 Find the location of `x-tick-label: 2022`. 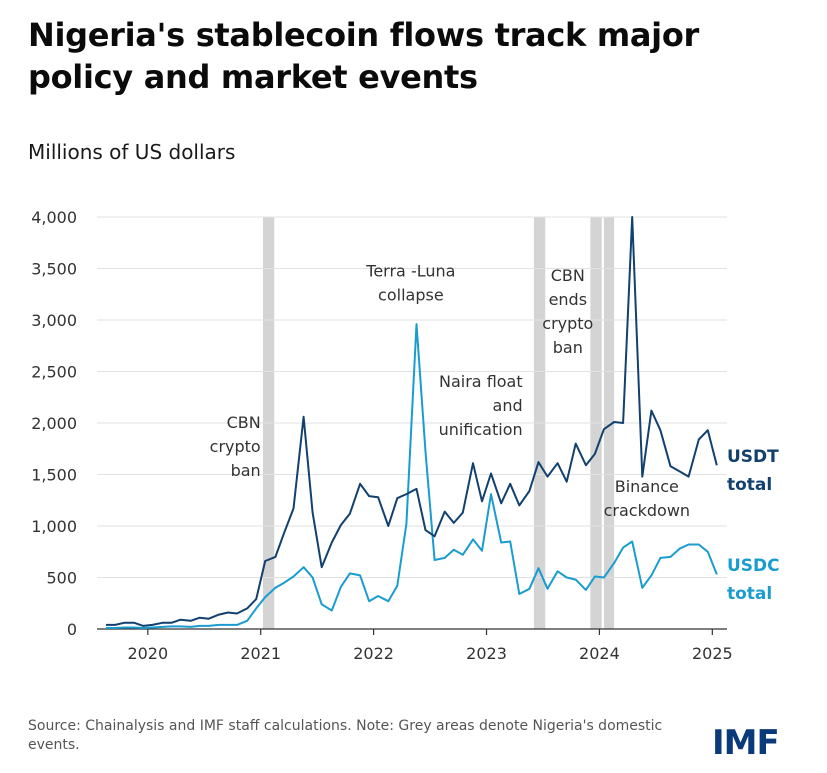

x-tick-label: 2022 is located at coordinates (373, 653).